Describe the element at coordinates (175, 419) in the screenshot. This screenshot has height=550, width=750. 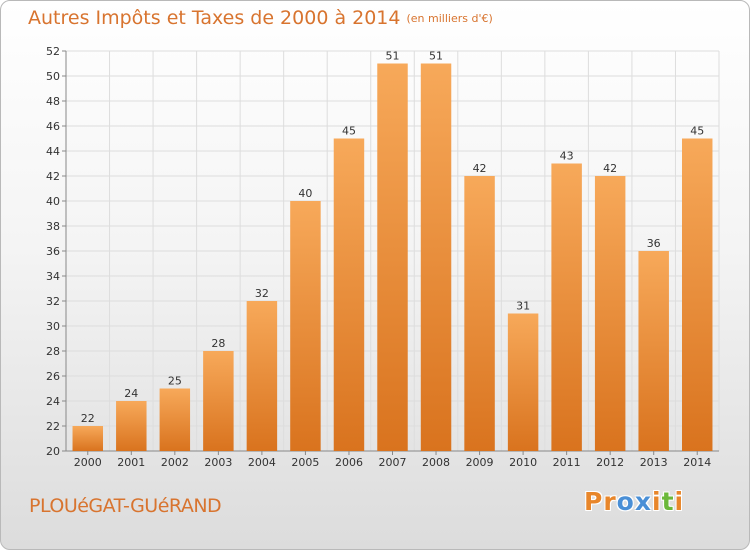
I see `bar-2002` at that location.